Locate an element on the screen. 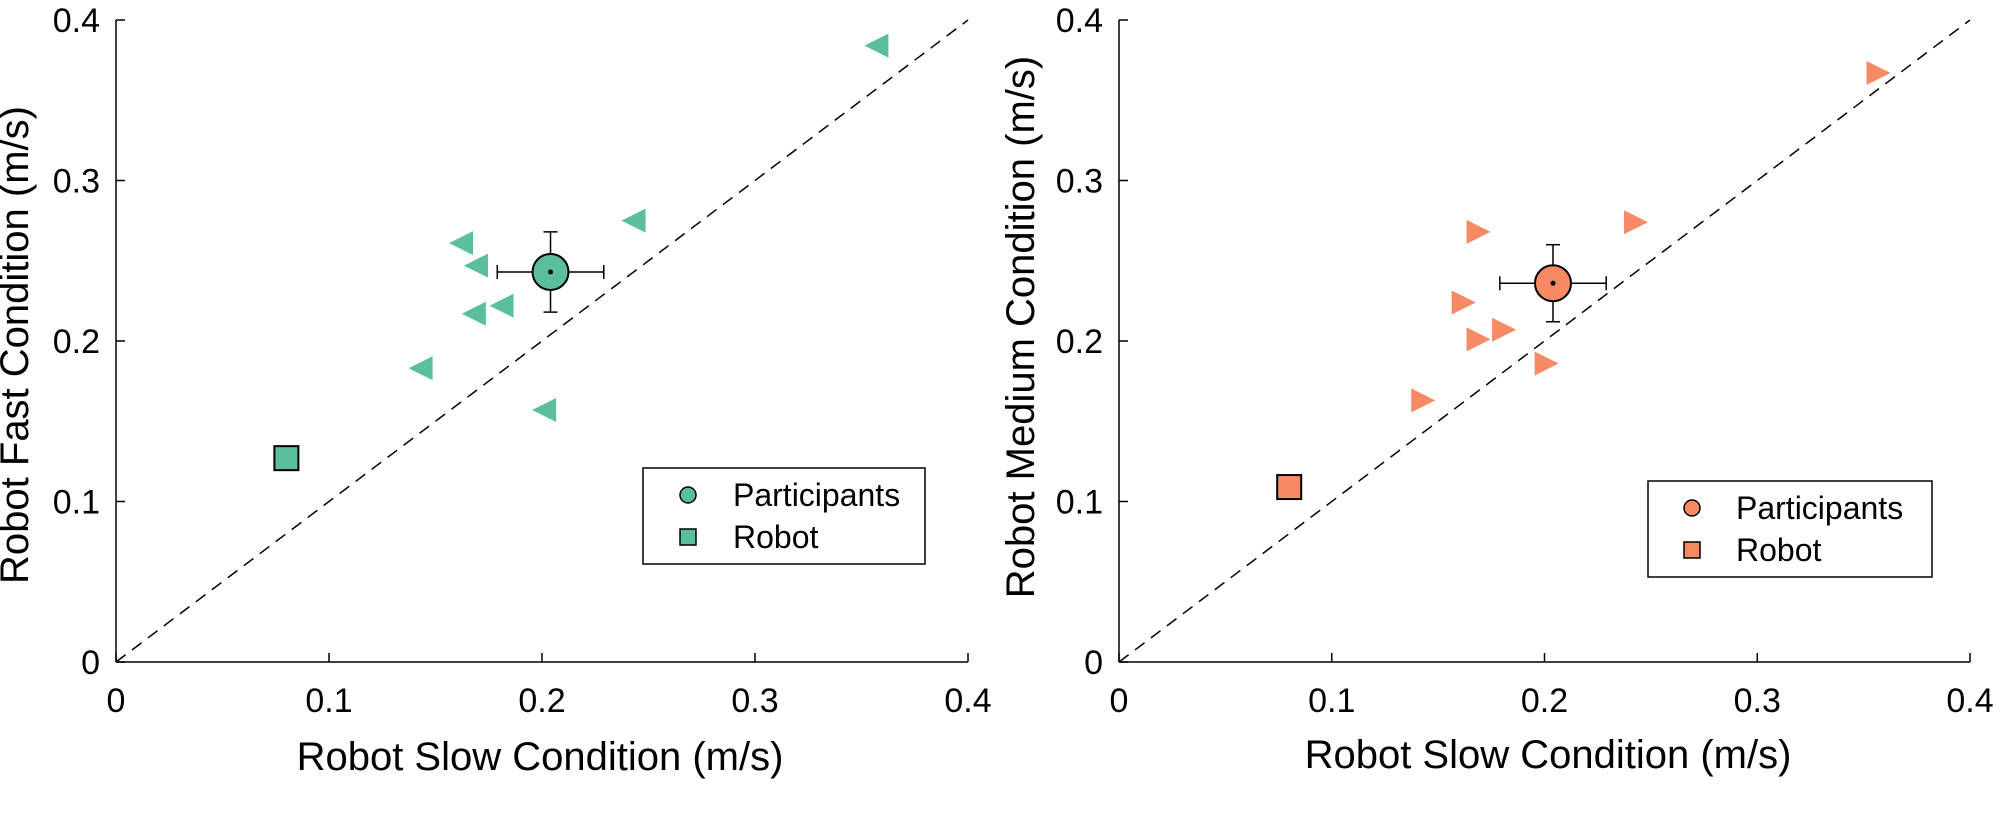  y-axis-label: Robot Fast Condition (m/s) is located at coordinates (18, 345).